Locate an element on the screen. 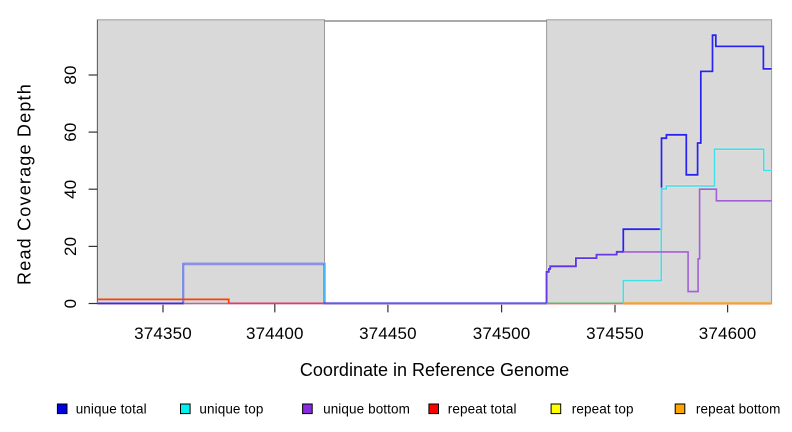  svg-text: 374500 is located at coordinates (502, 333).